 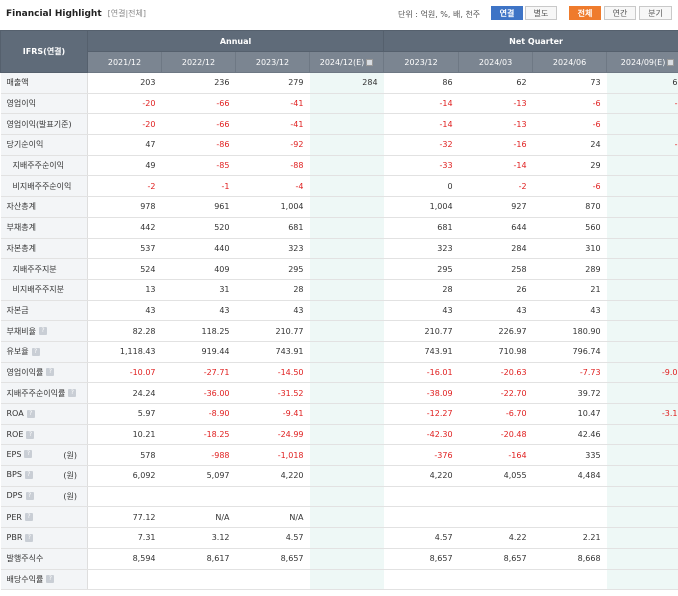 What do you see at coordinates (14, 454) in the screenshot?
I see `row-label-text: EPS` at bounding box center [14, 454].